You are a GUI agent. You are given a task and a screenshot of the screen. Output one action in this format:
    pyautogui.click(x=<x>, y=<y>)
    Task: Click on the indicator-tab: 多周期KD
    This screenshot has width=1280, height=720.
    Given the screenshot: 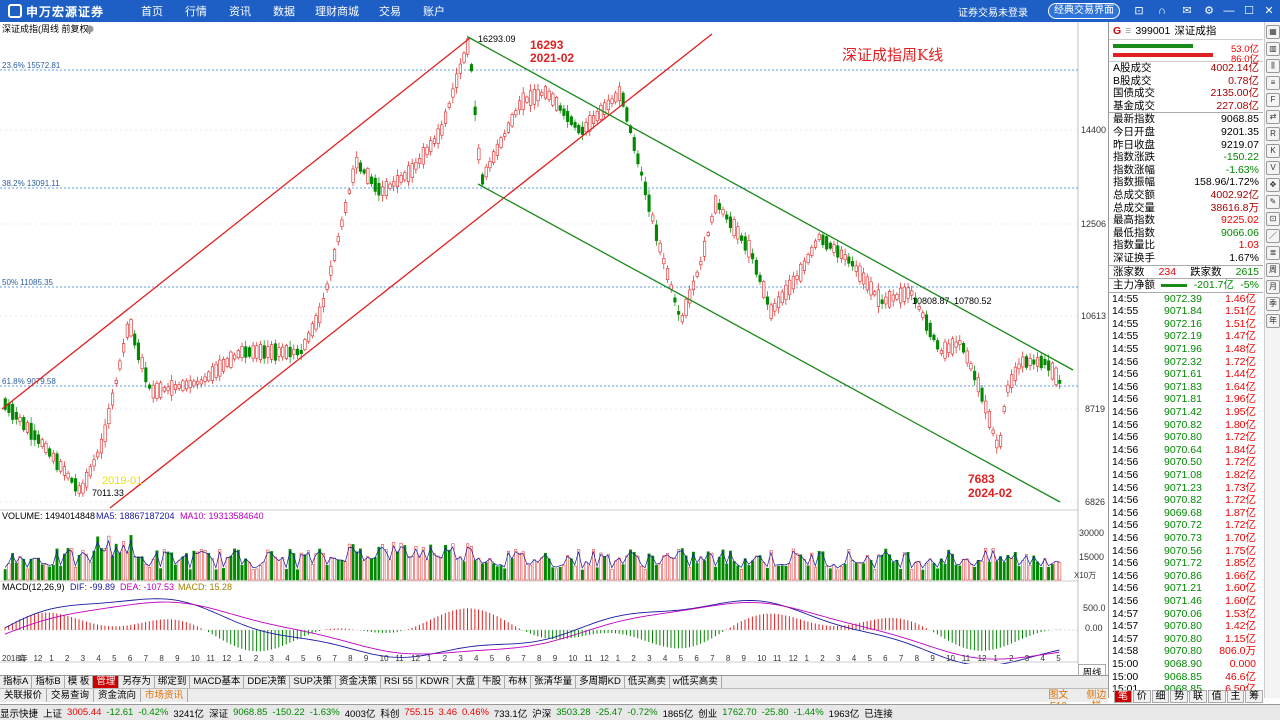 What is the action you would take?
    pyautogui.click(x=600, y=682)
    